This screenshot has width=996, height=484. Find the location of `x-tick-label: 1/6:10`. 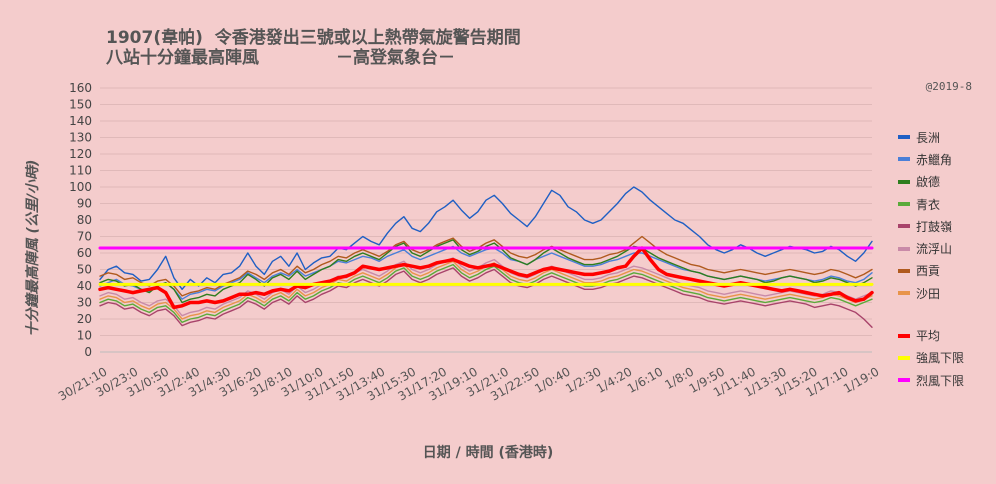

x-tick-label: 1/6:10 is located at coordinates (645, 379).